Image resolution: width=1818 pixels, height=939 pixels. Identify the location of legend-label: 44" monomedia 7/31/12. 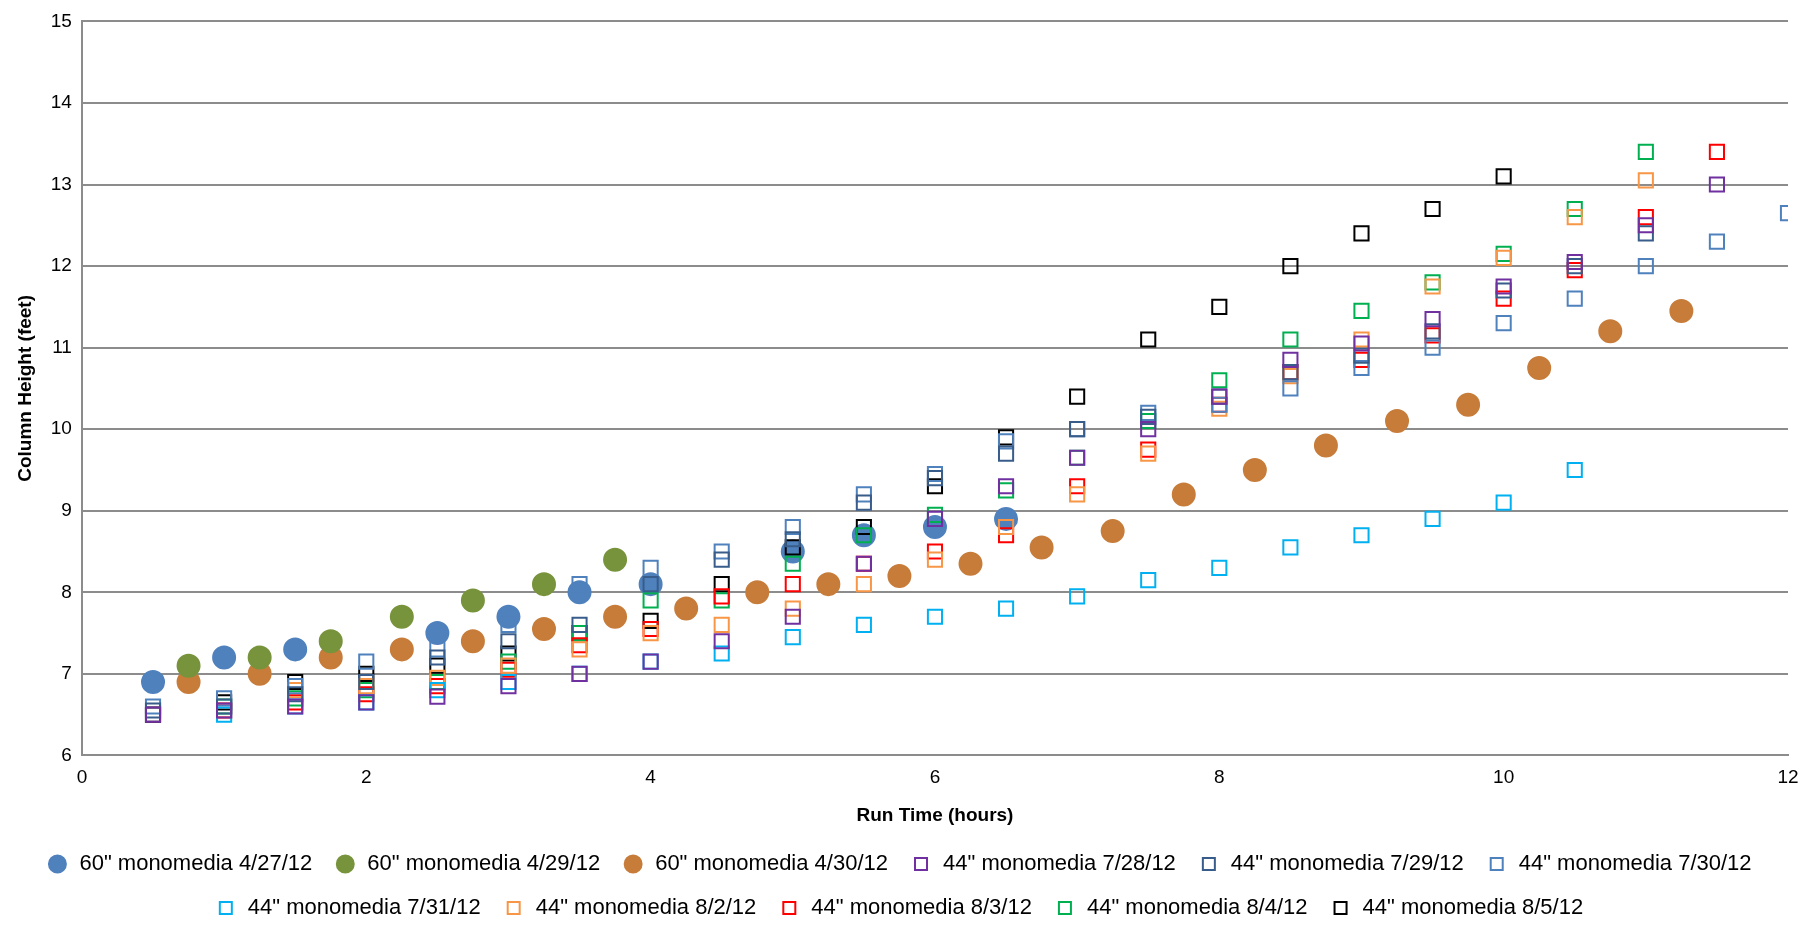
(364, 907).